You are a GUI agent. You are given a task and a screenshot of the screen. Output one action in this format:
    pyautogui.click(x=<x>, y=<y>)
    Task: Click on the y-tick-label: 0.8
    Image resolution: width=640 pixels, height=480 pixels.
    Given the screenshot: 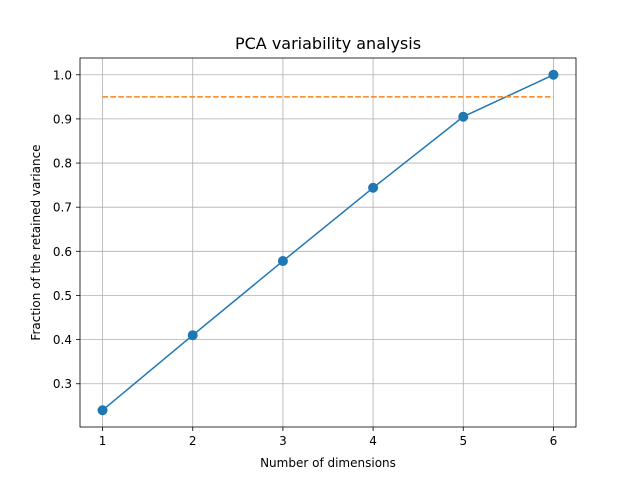 What is the action you would take?
    pyautogui.click(x=62, y=164)
    